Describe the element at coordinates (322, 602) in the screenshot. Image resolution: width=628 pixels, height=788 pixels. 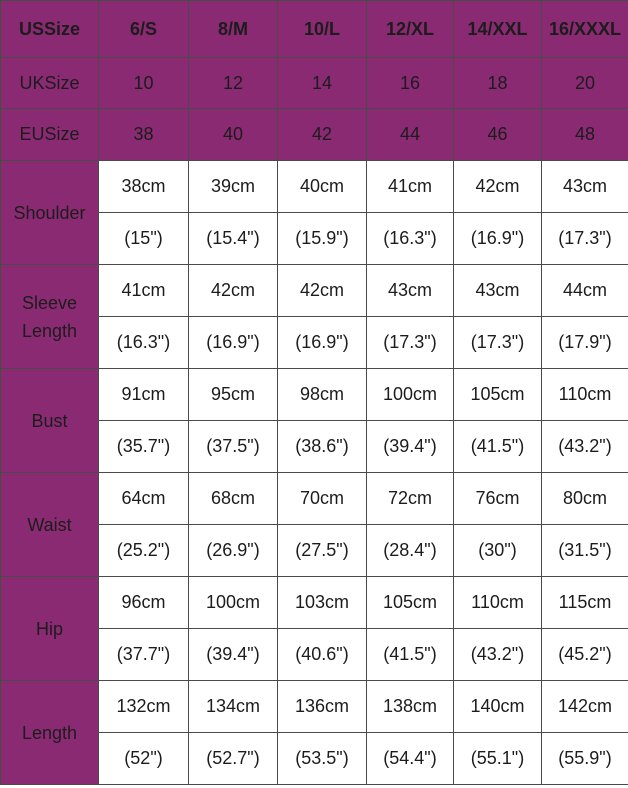
I see `cm-cell: 103cm` at that location.